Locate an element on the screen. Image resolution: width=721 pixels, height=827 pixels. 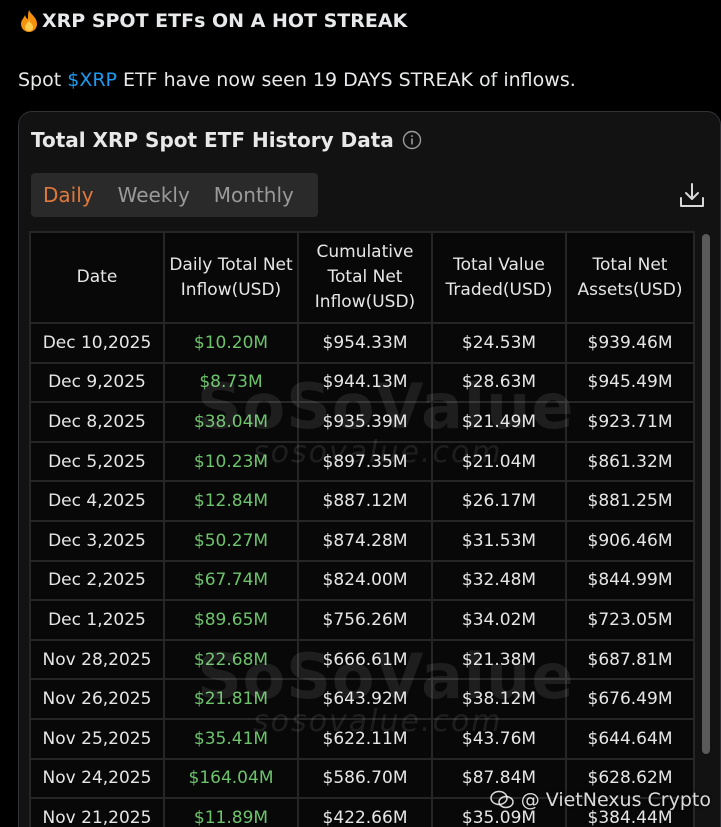
cell-date: Dec 9,2025 is located at coordinates (97, 382).